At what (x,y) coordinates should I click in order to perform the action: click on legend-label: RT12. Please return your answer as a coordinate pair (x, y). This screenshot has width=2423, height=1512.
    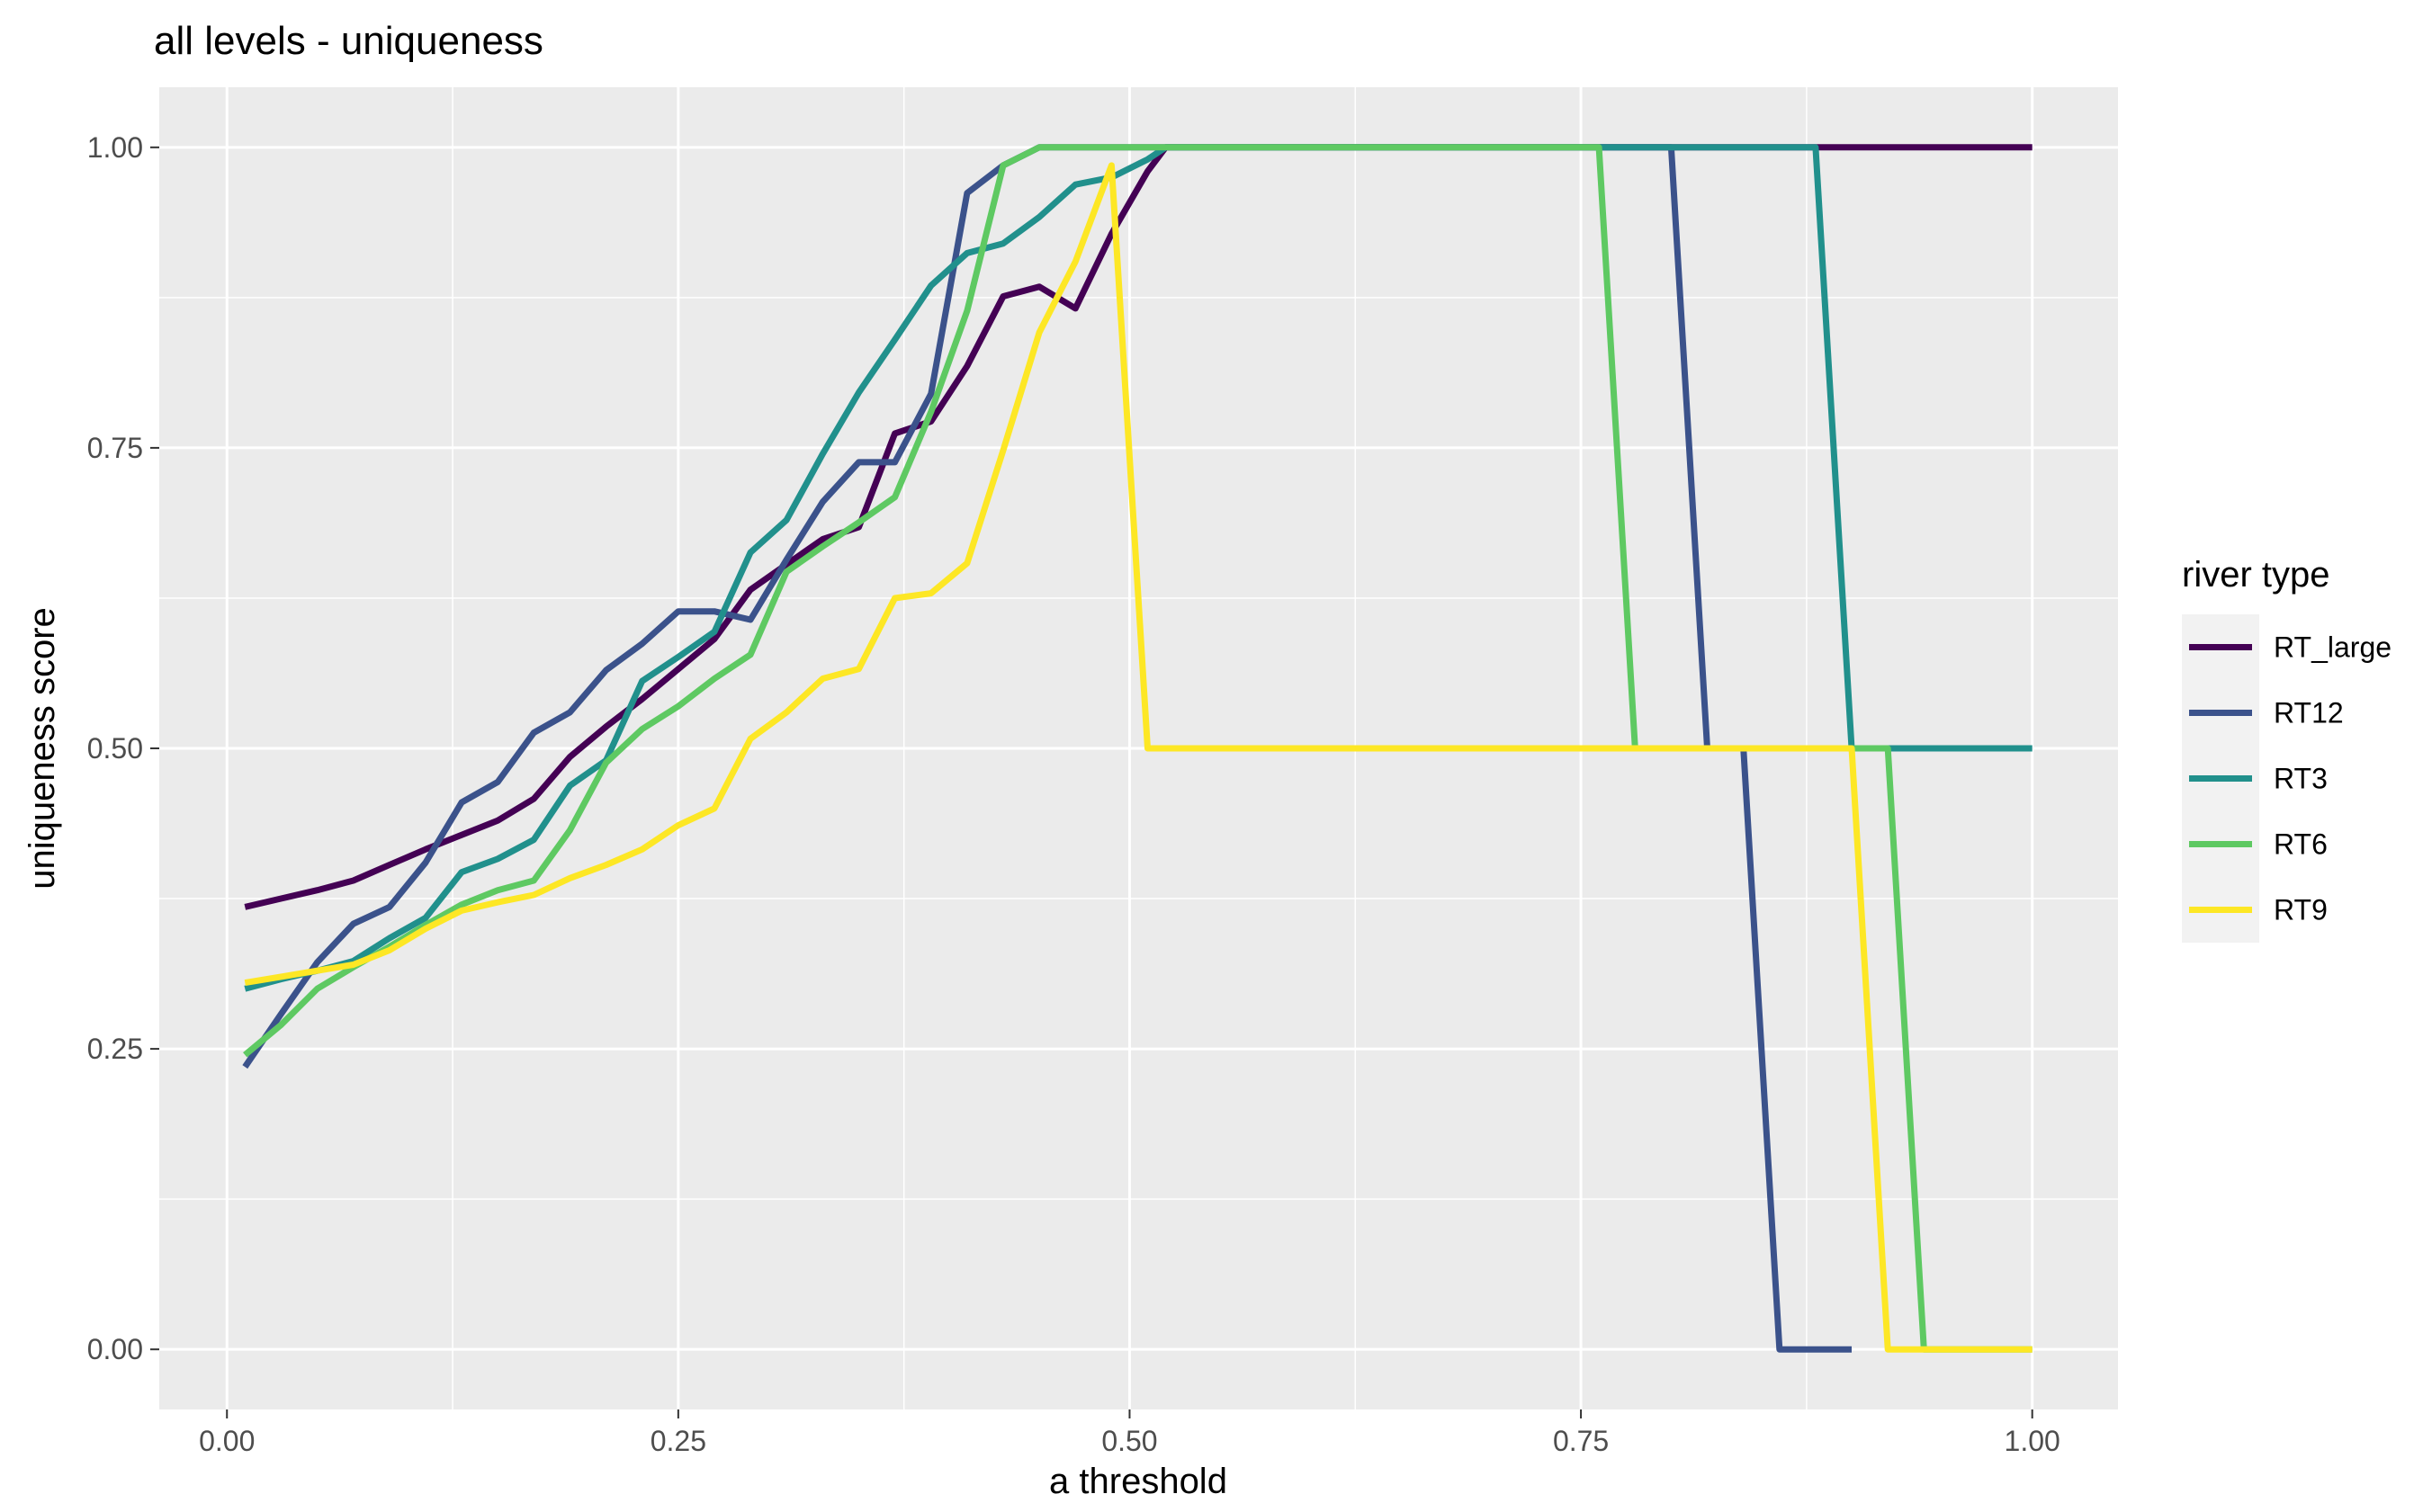
    Looking at the image, I should click on (2309, 713).